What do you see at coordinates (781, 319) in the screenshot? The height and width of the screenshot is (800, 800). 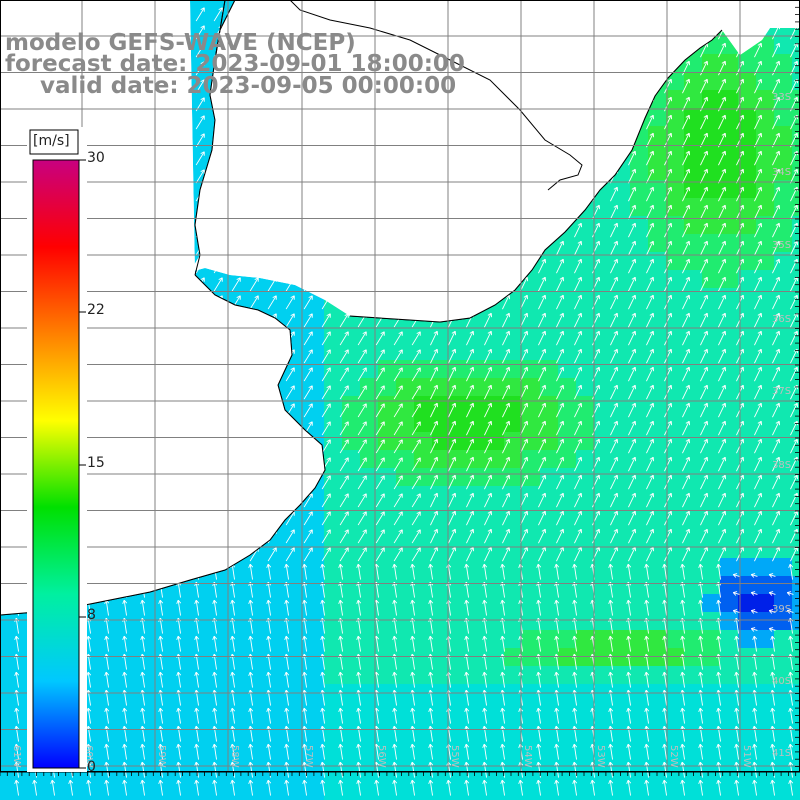 I see `lat-label: 36S` at bounding box center [781, 319].